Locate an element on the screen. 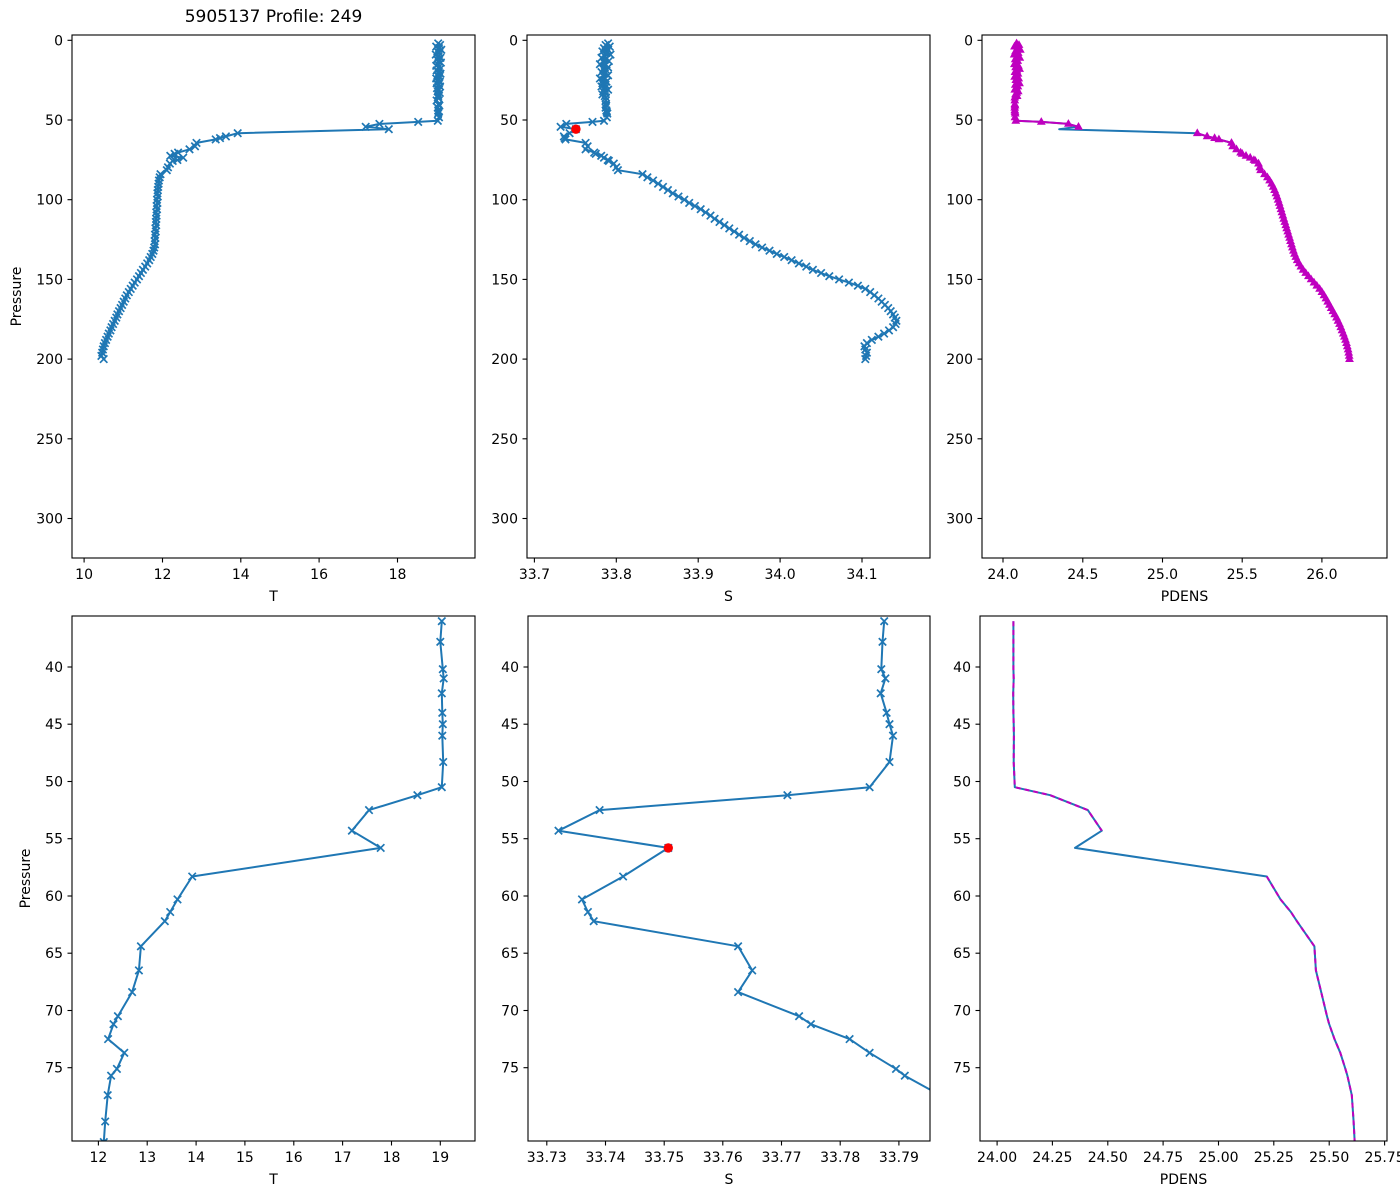 The image size is (1400, 1200). series-pdens-profile-zoom is located at coordinates (1184, 881).